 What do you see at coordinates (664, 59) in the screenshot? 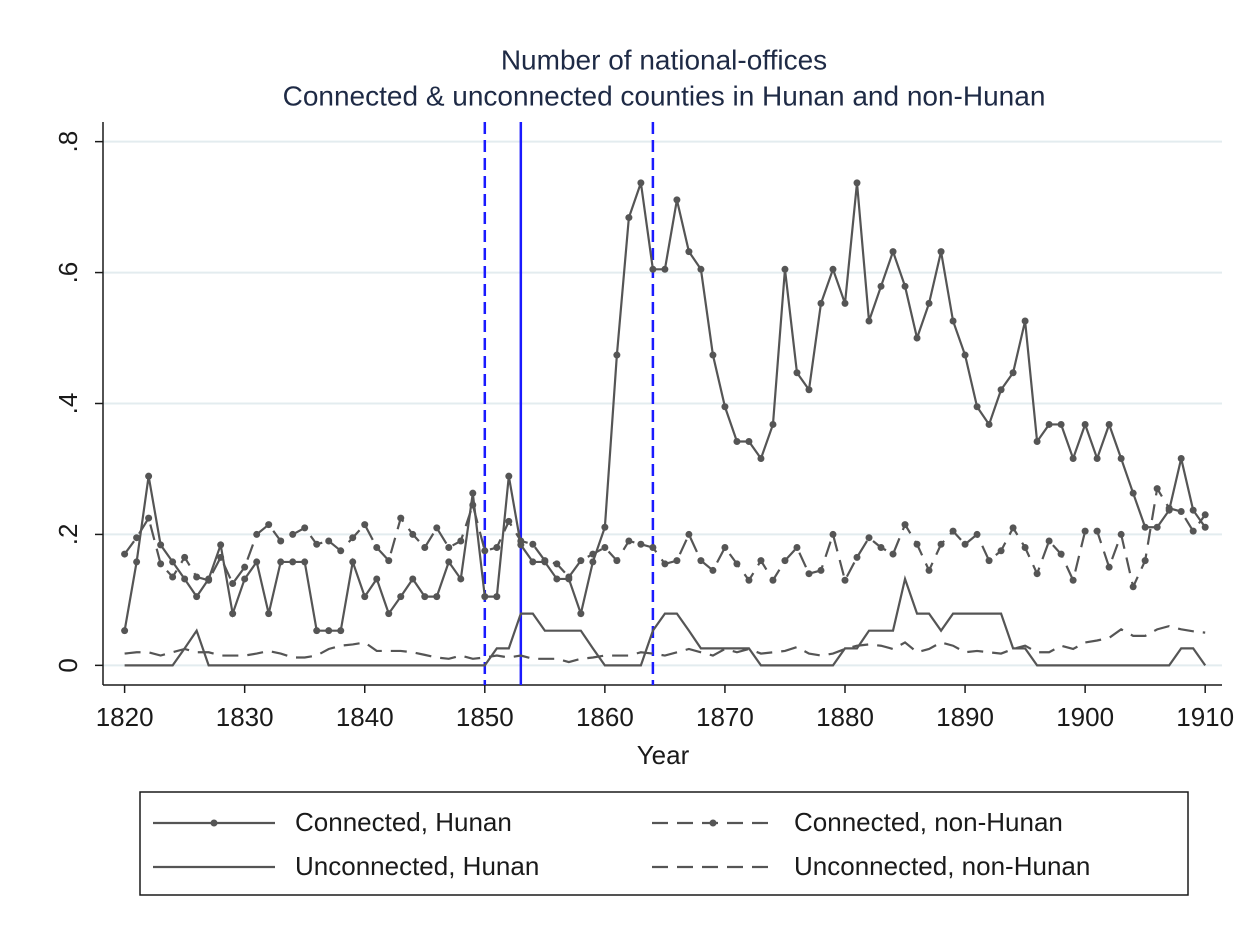
I see `chart-title: Number of national-offices` at bounding box center [664, 59].